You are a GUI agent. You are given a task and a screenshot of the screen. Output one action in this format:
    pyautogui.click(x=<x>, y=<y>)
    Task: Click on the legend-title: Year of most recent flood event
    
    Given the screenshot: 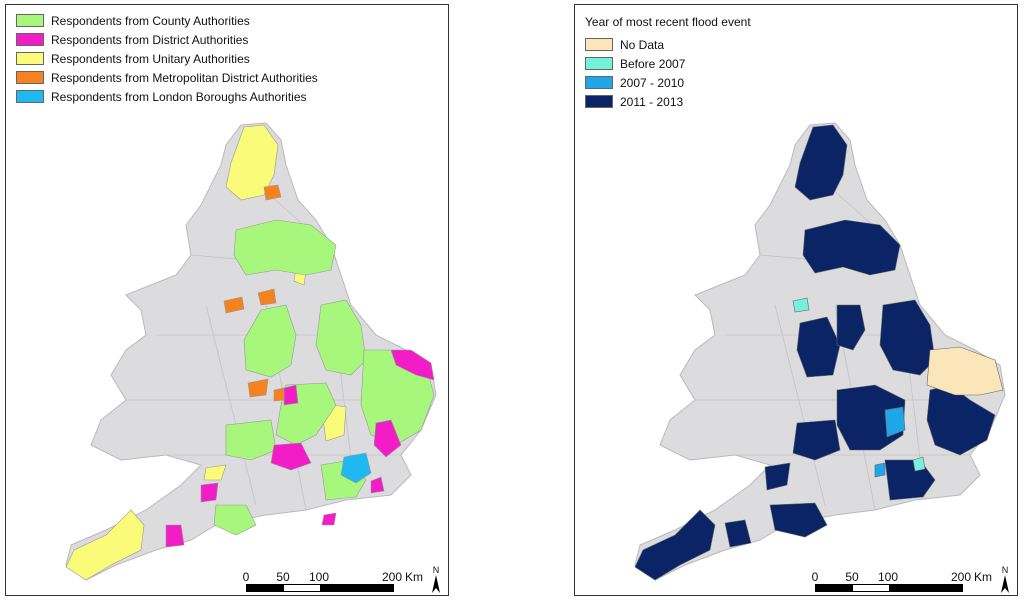 What is the action you would take?
    pyautogui.click(x=668, y=22)
    